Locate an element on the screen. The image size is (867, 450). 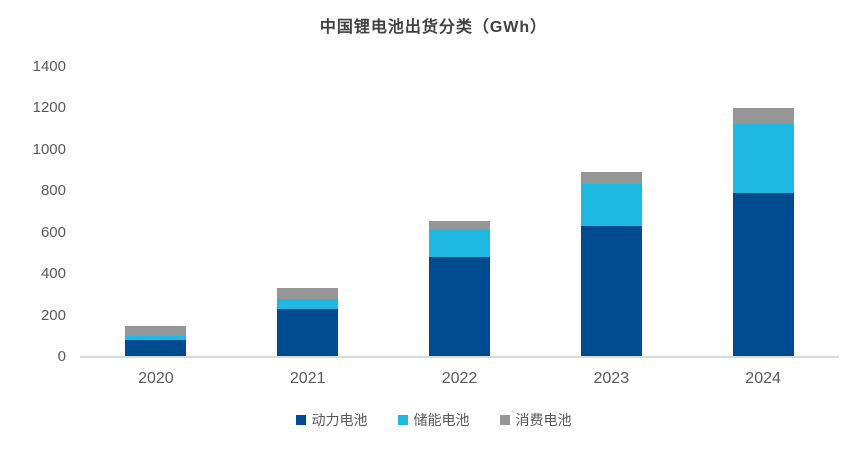
y-tick-label: 600 is located at coordinates (53, 232).